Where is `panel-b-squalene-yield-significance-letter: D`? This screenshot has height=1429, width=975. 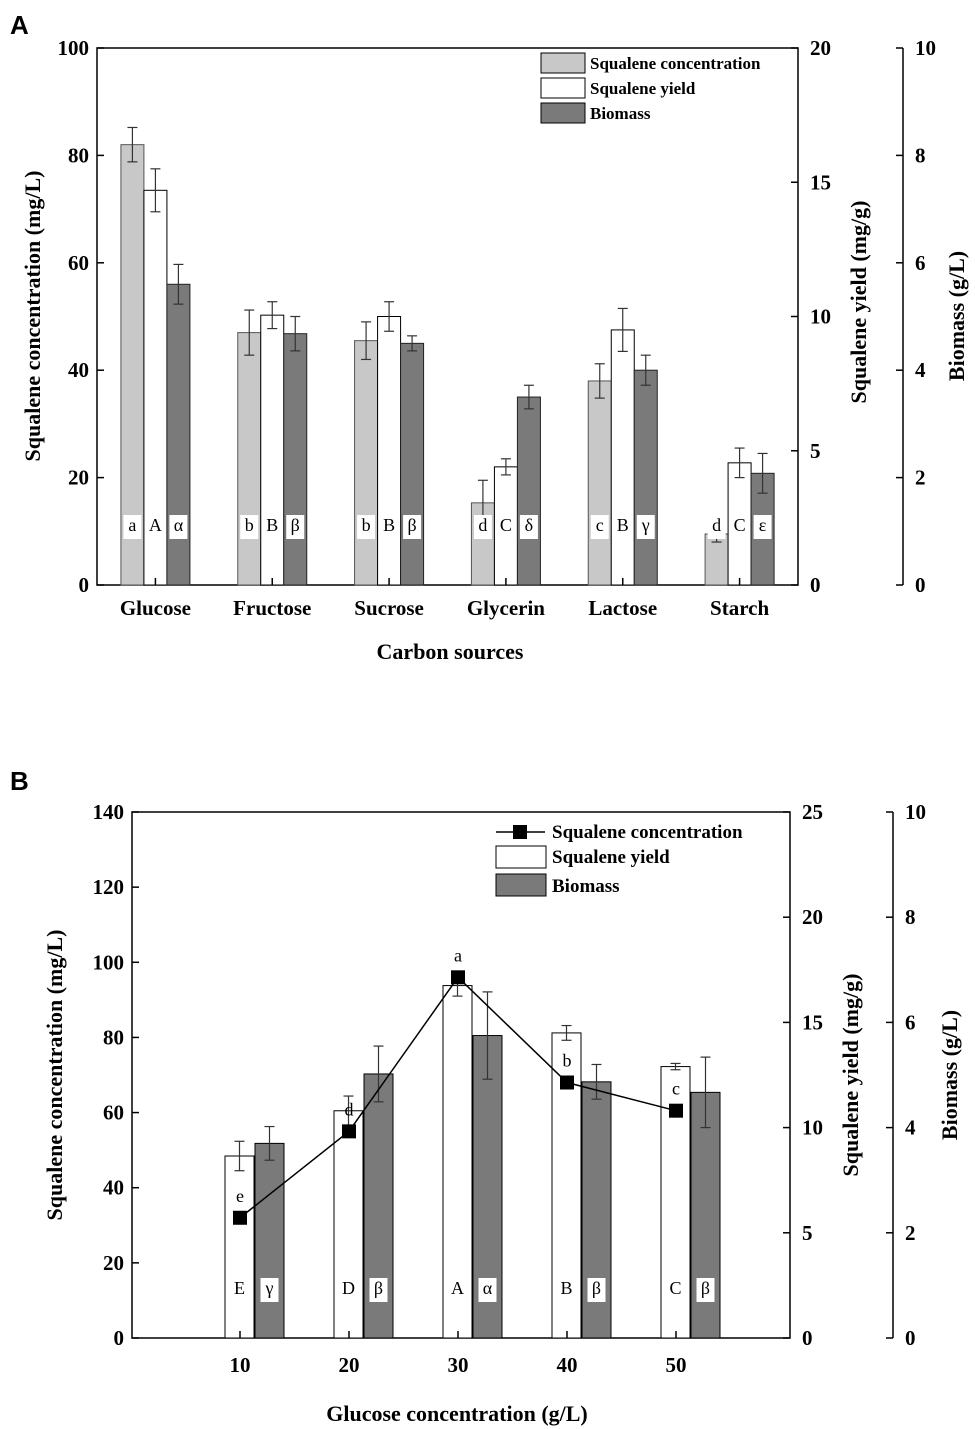 panel-b-squalene-yield-significance-letter: D is located at coordinates (348, 1288).